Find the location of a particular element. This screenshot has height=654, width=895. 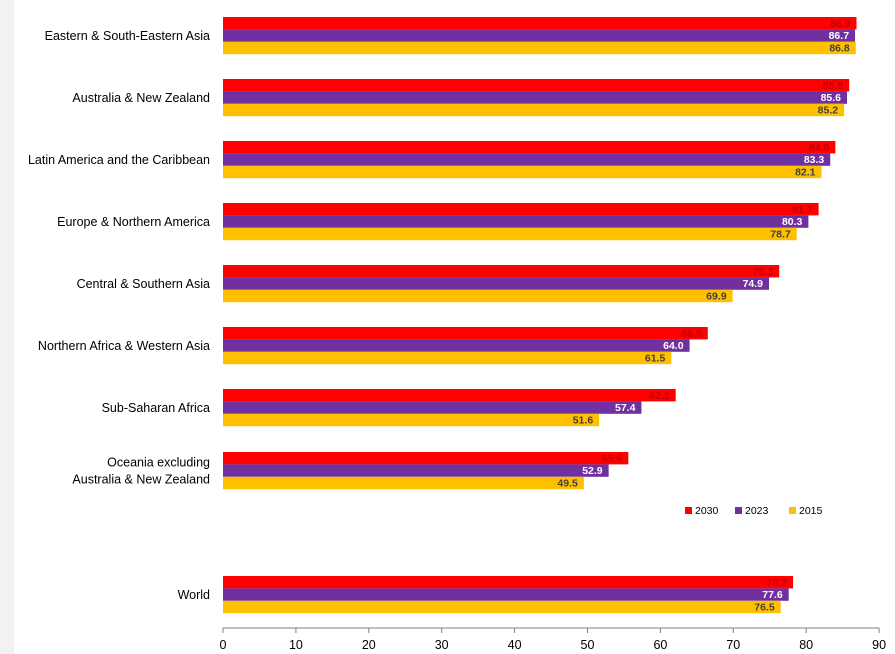

category-label-line: Northern Africa & Western Asia is located at coordinates (124, 346).